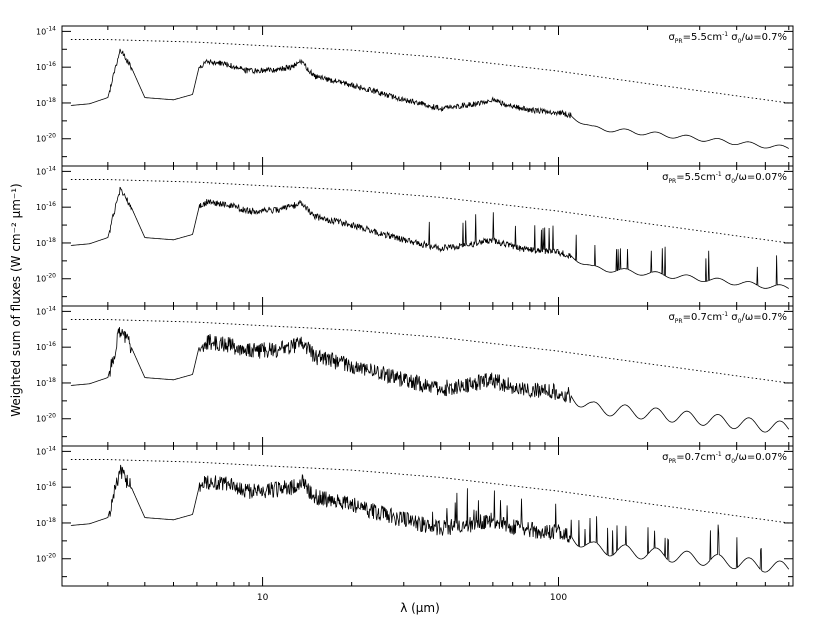 The height and width of the screenshot is (624, 830). What do you see at coordinates (724, 178) in the screenshot?
I see `panel-label: σPR=5.5cm-1 σ0/ω=0.07%` at bounding box center [724, 178].